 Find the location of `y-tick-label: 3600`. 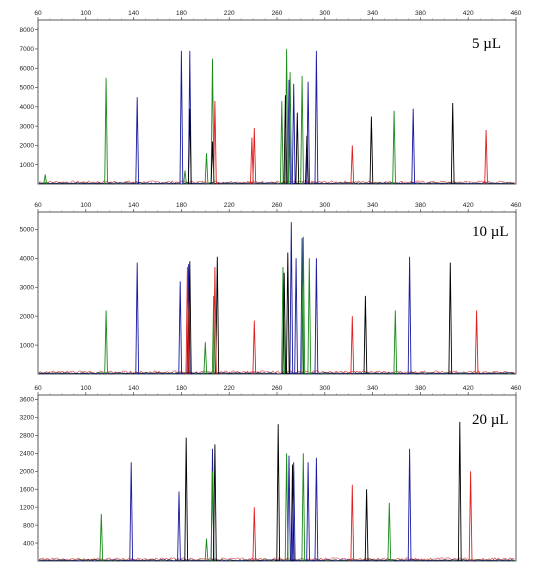

y-tick-label: 3600 is located at coordinates (27, 400).